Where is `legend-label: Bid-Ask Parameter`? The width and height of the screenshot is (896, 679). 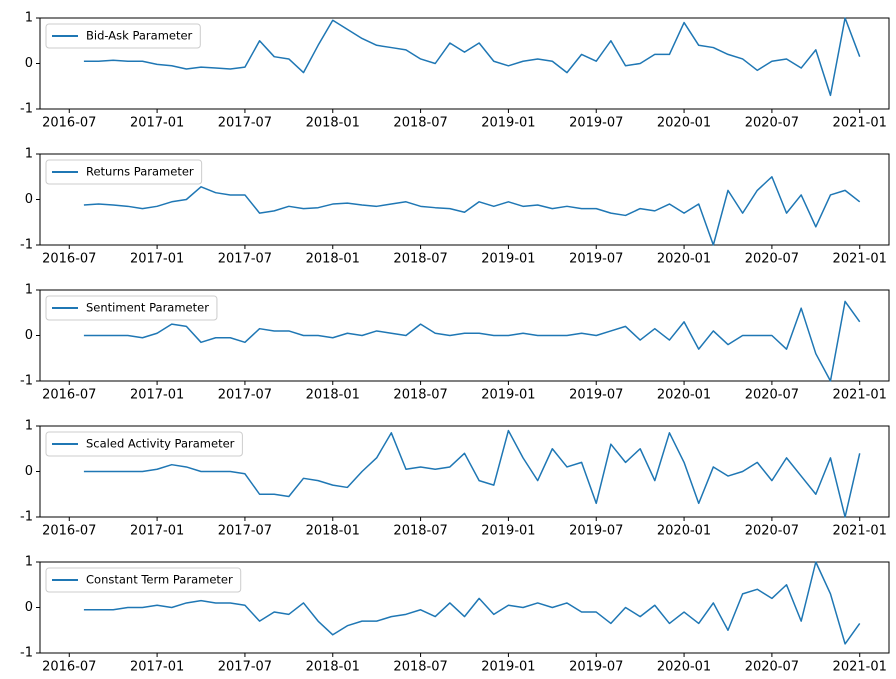
legend-label: Bid-Ask Parameter is located at coordinates (139, 36).